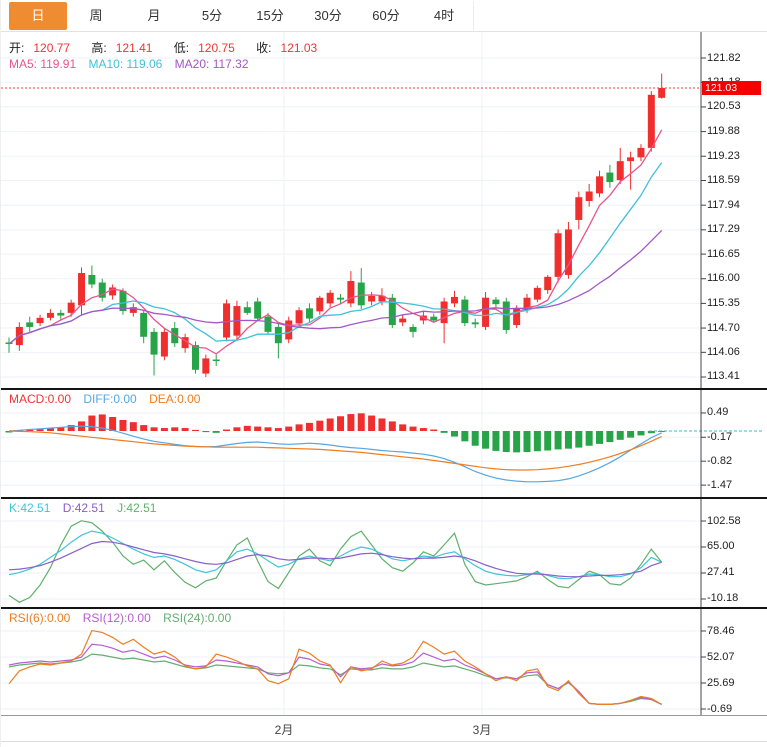  What do you see at coordinates (384, 741) in the screenshot?
I see `bottom-border` at bounding box center [384, 741].